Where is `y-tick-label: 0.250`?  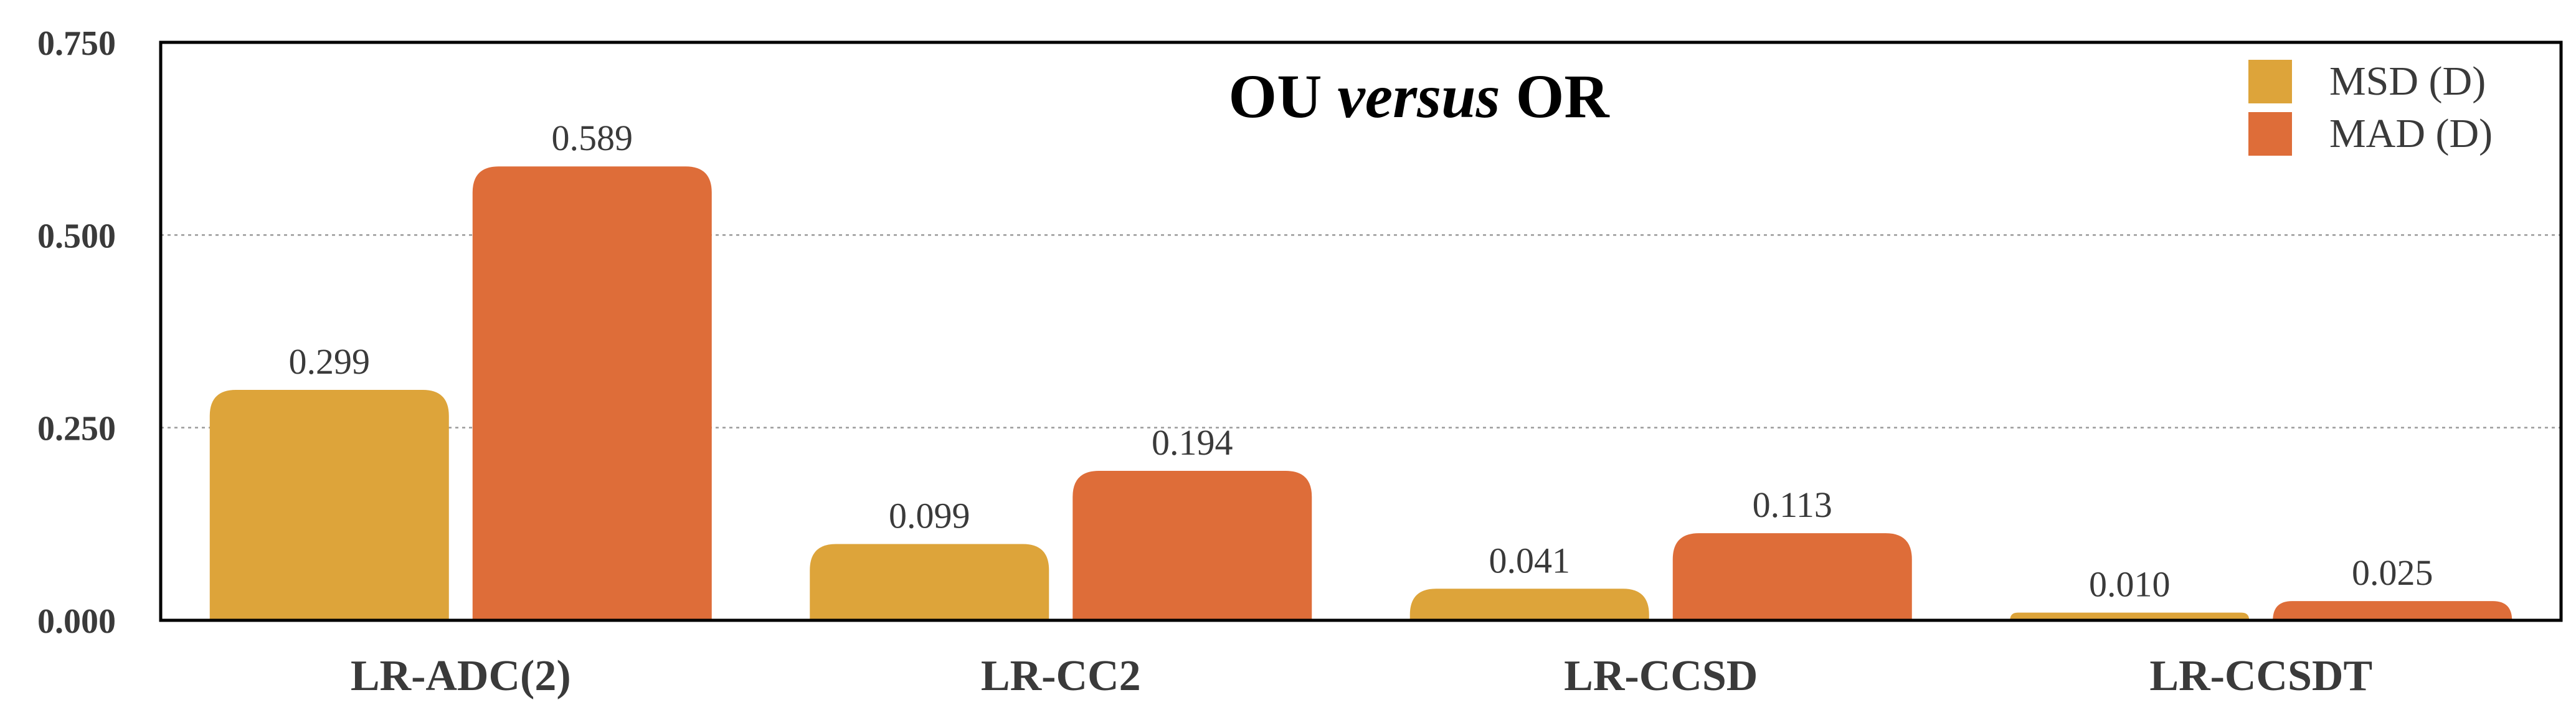
y-tick-label: 0.250 is located at coordinates (76, 429).